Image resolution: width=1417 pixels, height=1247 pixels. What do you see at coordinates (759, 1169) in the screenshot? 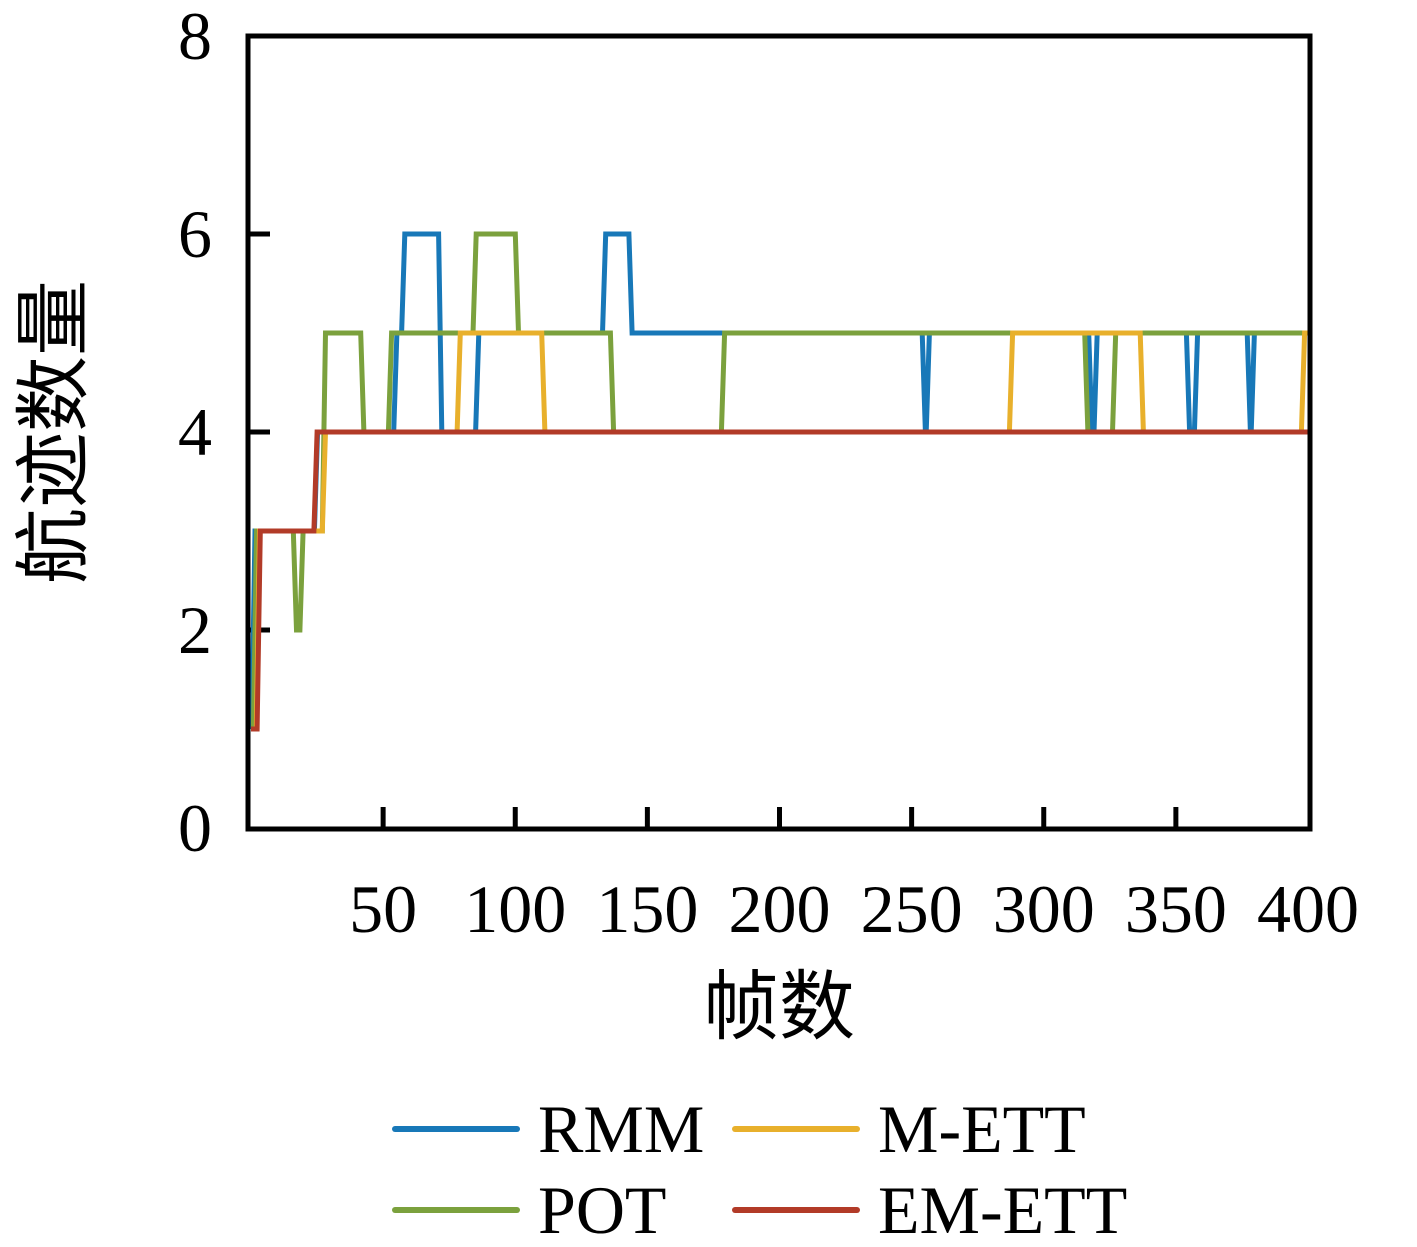
I see `legend: RMM M-ETT POT EM-ETT` at bounding box center [759, 1169].